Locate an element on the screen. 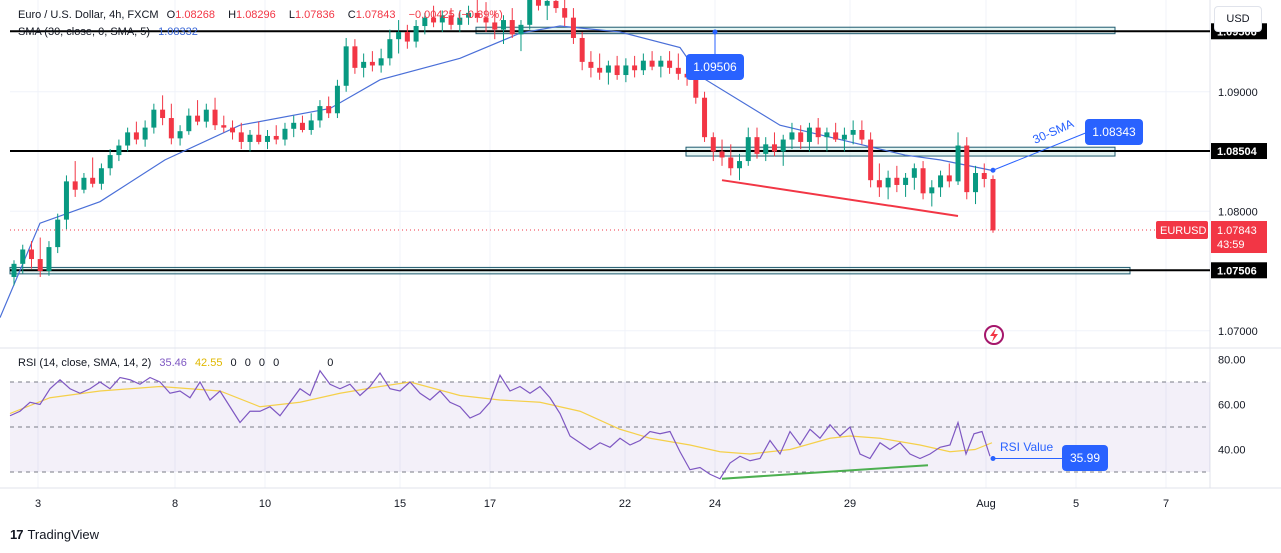  x-tick-8: Aug is located at coordinates (986, 504).